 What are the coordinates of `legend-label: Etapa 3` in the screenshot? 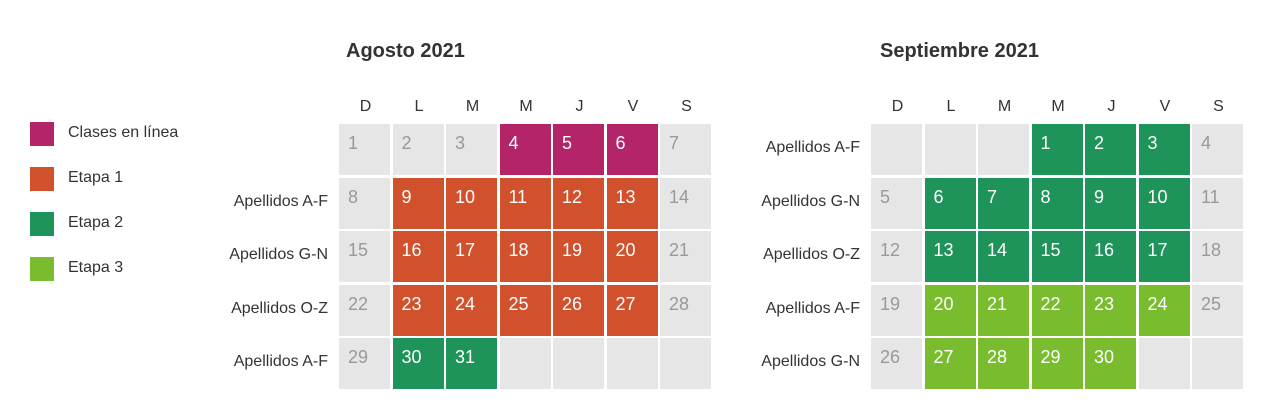 It's located at (96, 267).